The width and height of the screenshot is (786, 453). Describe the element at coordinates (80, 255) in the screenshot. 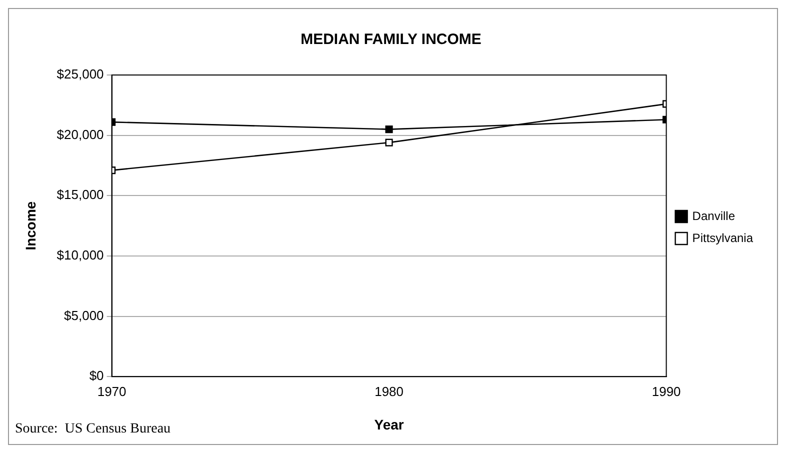

I see `y-tick-label: $10,000` at that location.